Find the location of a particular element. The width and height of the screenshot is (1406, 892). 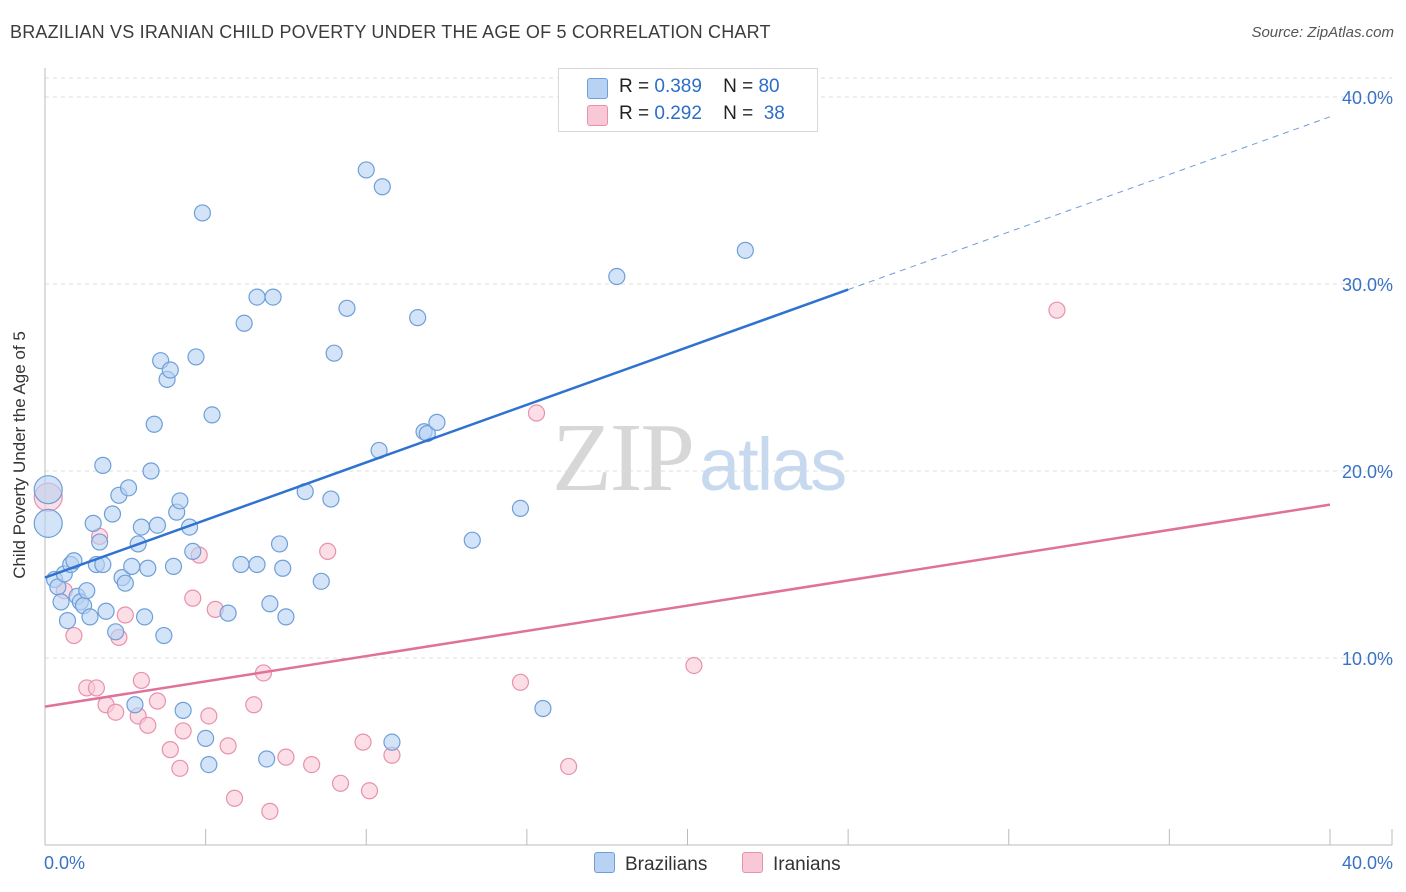

brazilian-trend-extension is located at coordinates (1089, 203).